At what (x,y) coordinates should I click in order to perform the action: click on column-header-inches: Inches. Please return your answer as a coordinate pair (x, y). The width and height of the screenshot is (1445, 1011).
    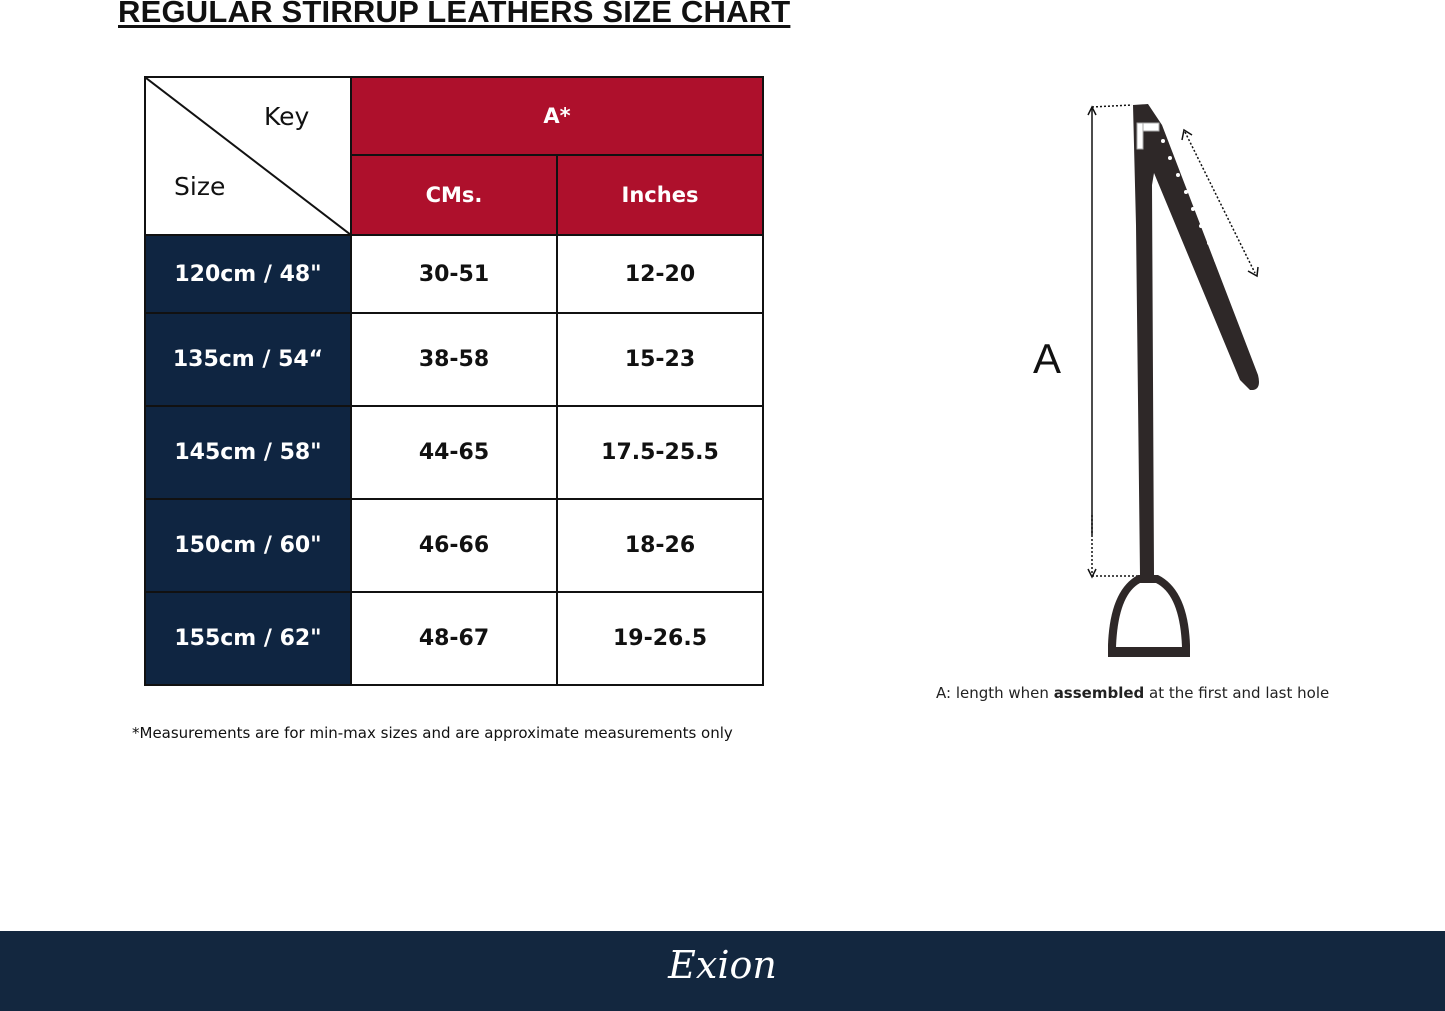
    Looking at the image, I should click on (660, 195).